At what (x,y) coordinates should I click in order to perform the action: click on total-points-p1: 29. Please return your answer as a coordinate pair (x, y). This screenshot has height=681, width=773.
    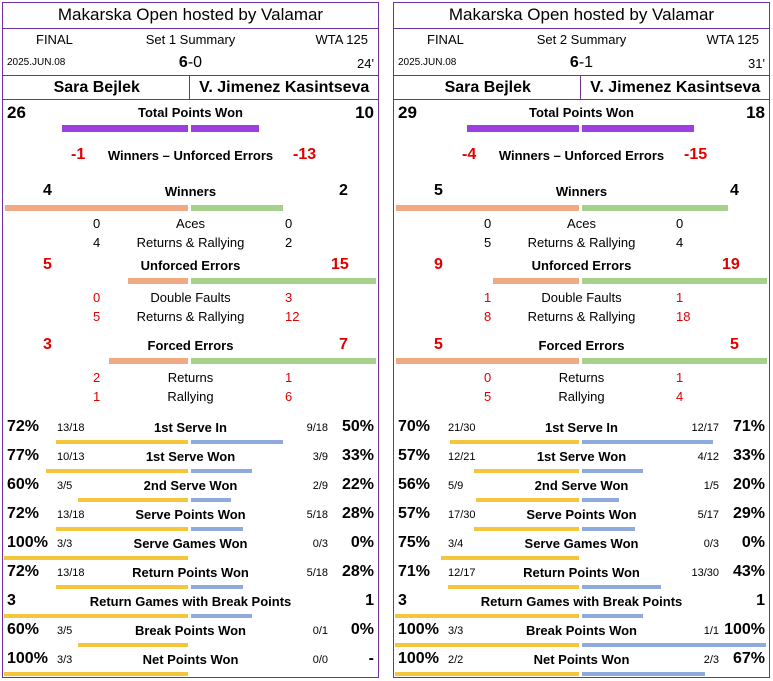
    Looking at the image, I should click on (407, 112).